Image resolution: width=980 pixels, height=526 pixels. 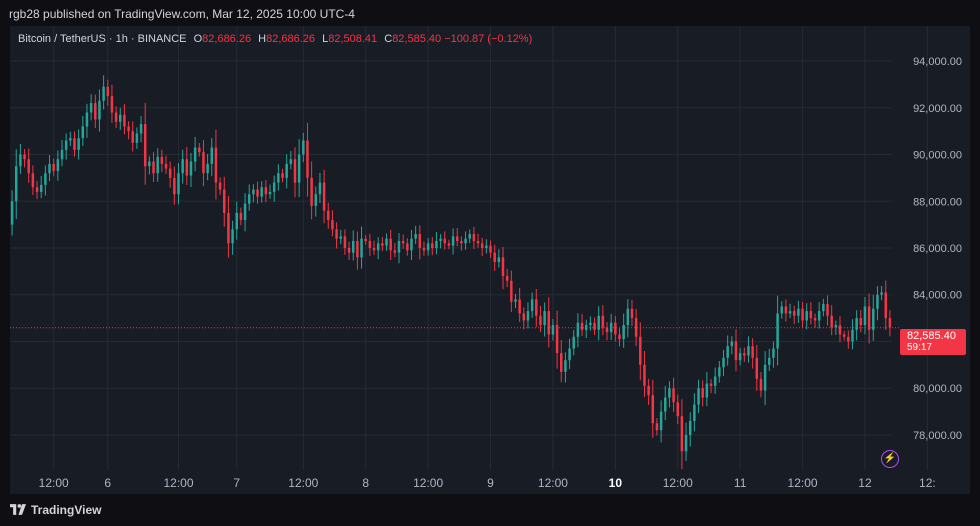 What do you see at coordinates (262, 39) in the screenshot?
I see `high-label: H` at bounding box center [262, 39].